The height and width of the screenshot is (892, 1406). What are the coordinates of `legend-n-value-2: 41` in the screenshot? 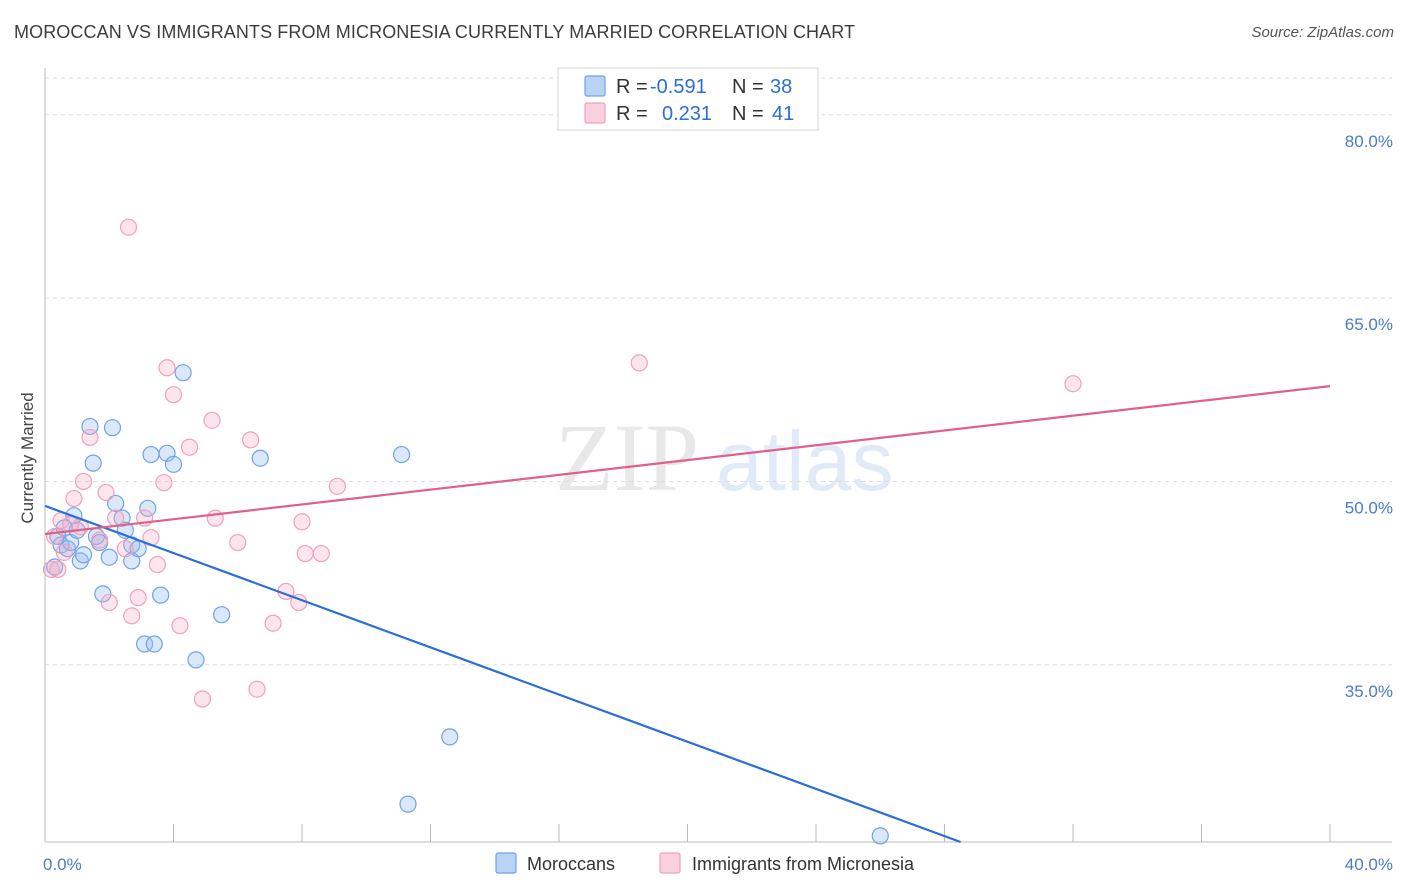 It's located at (783, 114).